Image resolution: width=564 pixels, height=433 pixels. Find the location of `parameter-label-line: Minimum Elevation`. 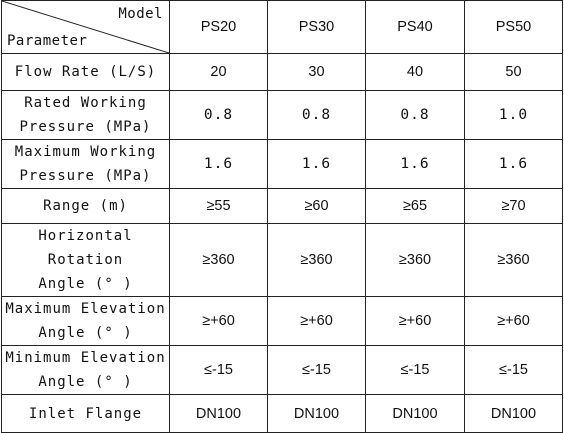

parameter-label-line: Minimum Elevation is located at coordinates (85, 358).